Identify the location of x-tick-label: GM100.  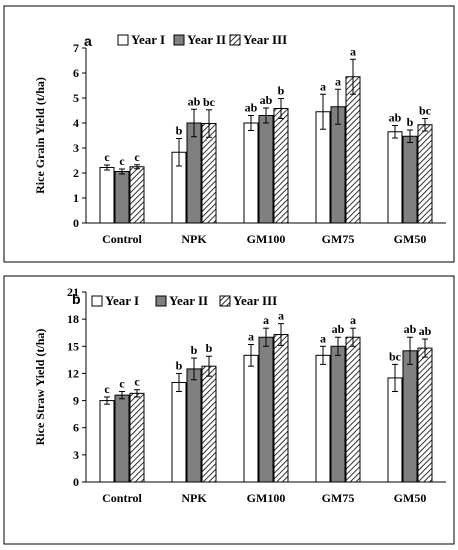
(266, 239).